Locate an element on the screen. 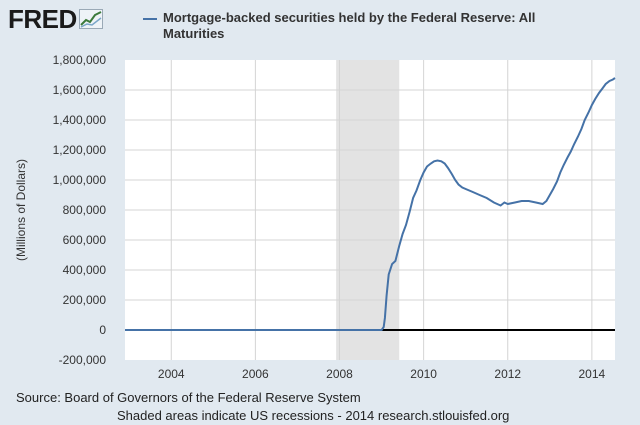 This screenshot has width=640, height=425. x-tick-label-5: 2014 is located at coordinates (592, 374).